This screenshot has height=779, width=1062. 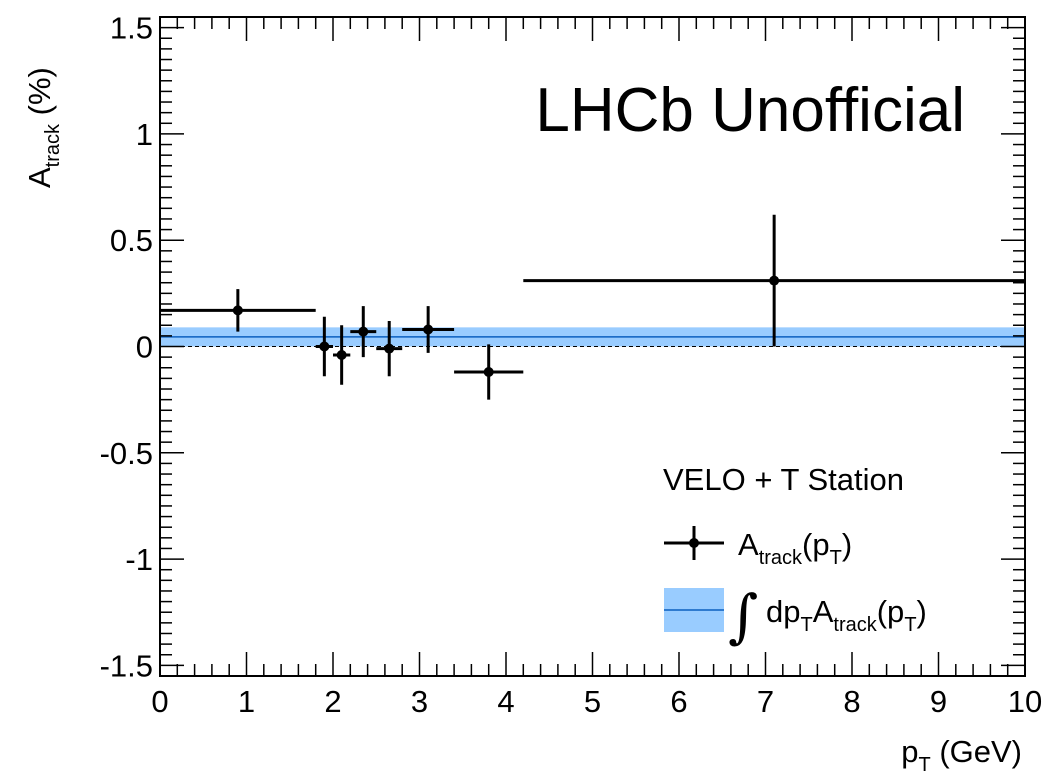 I want to click on y-axis-title-unit: (%), so click(x=39, y=95).